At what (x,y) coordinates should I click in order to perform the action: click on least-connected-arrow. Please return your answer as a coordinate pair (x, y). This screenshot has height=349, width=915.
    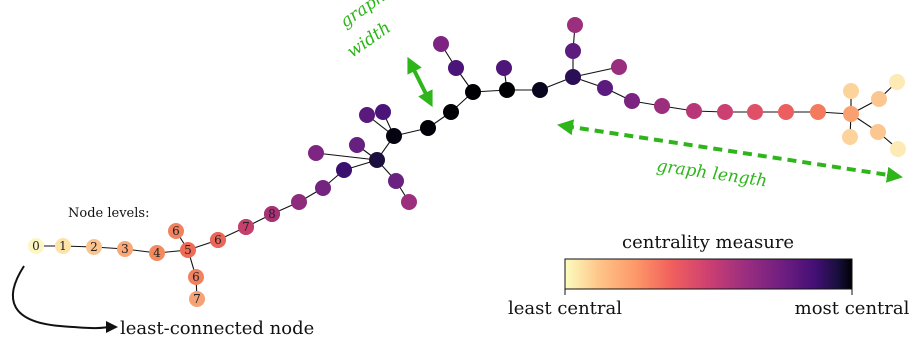
    Looking at the image, I should click on (64, 299).